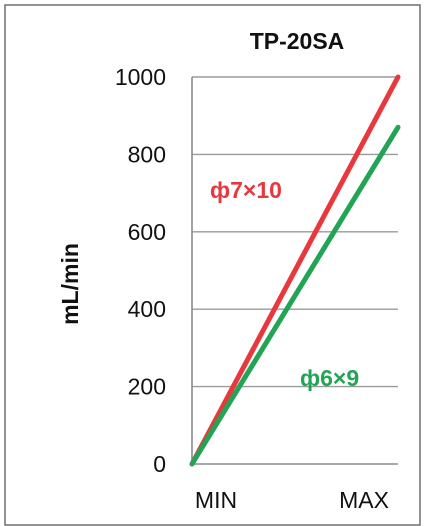  Describe the element at coordinates (364, 500) in the screenshot. I see `x-tick-label-max: MAX` at that location.